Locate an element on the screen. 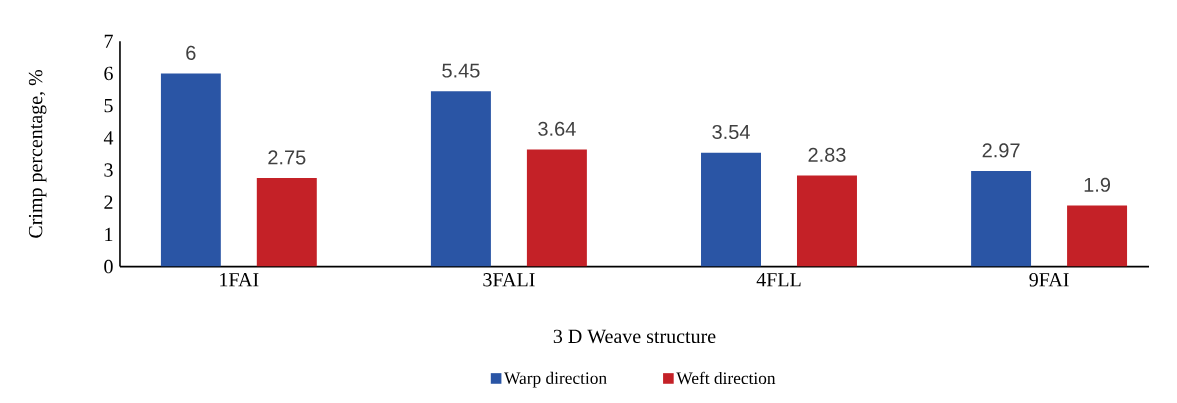  x-tick-label: 9FAI is located at coordinates (1049, 280).